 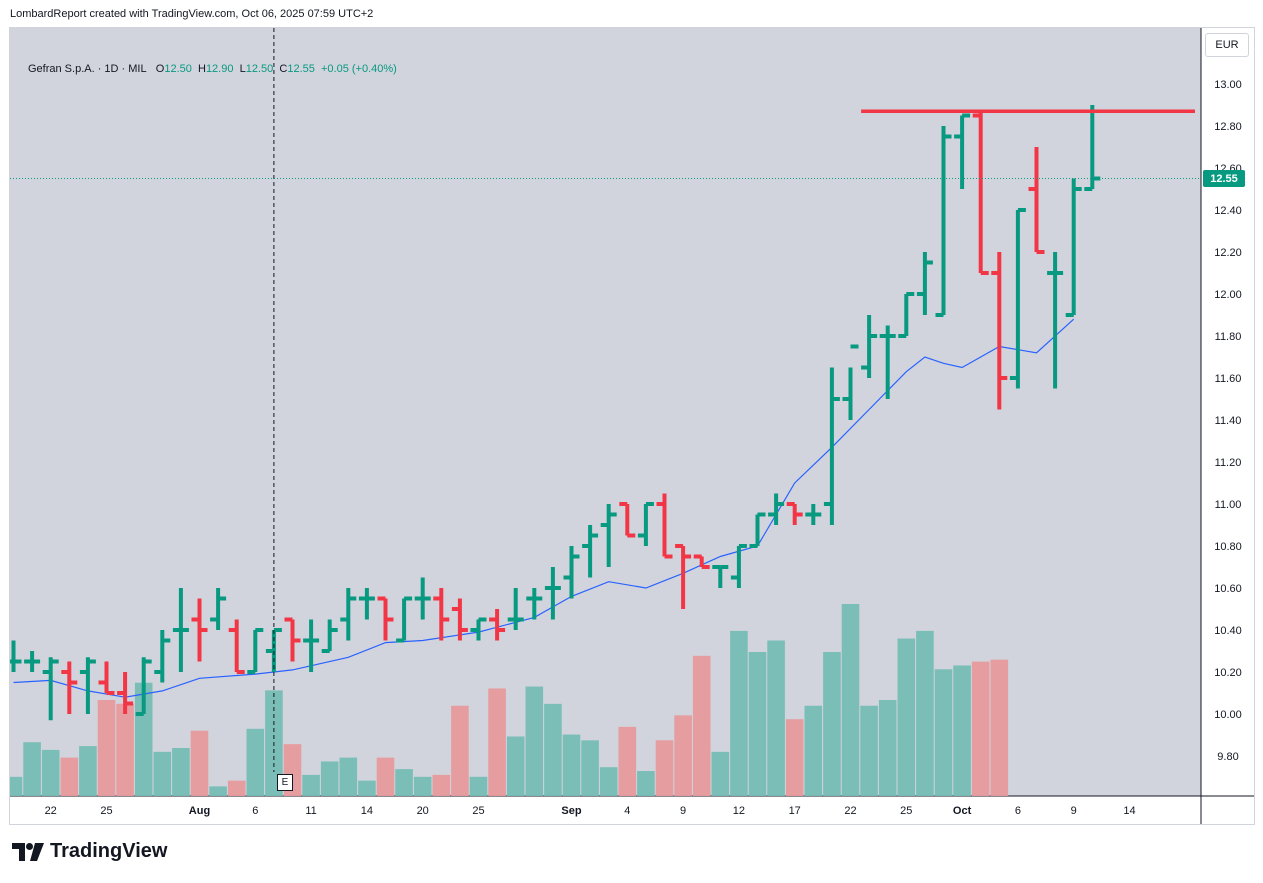 What do you see at coordinates (87, 69) in the screenshot?
I see `symbol-info: Gefran S.p.A. · 1D · MIL` at bounding box center [87, 69].